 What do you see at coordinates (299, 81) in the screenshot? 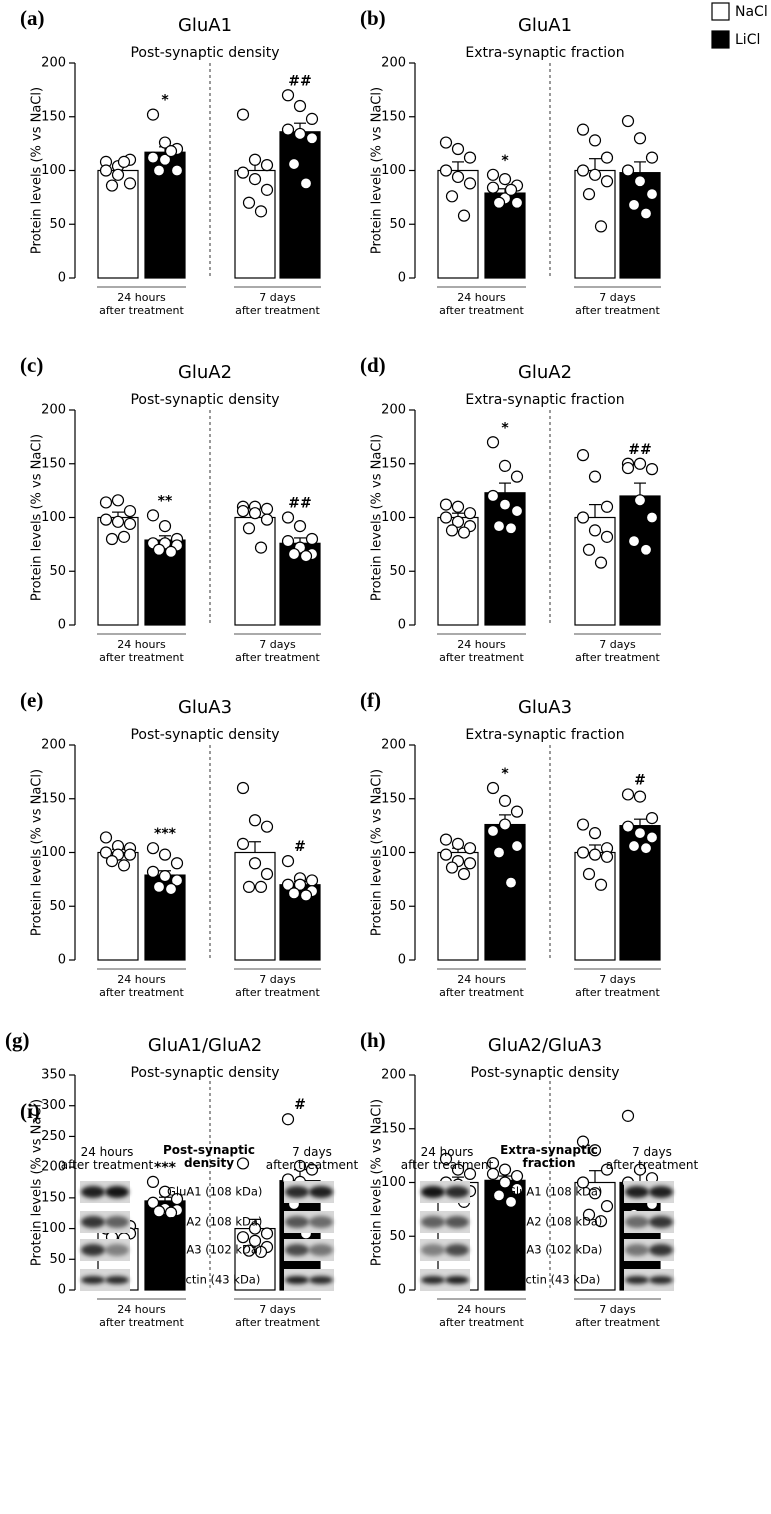
I see `significance-label: ##` at bounding box center [299, 81].